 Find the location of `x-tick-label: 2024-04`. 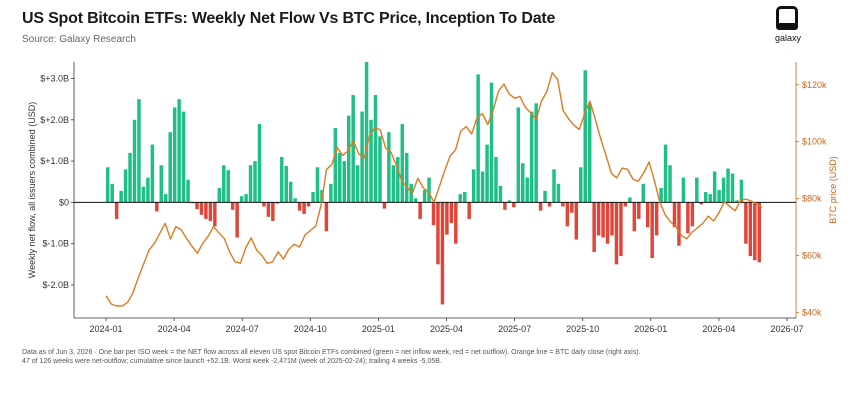

x-tick-label: 2024-04 is located at coordinates (174, 329).